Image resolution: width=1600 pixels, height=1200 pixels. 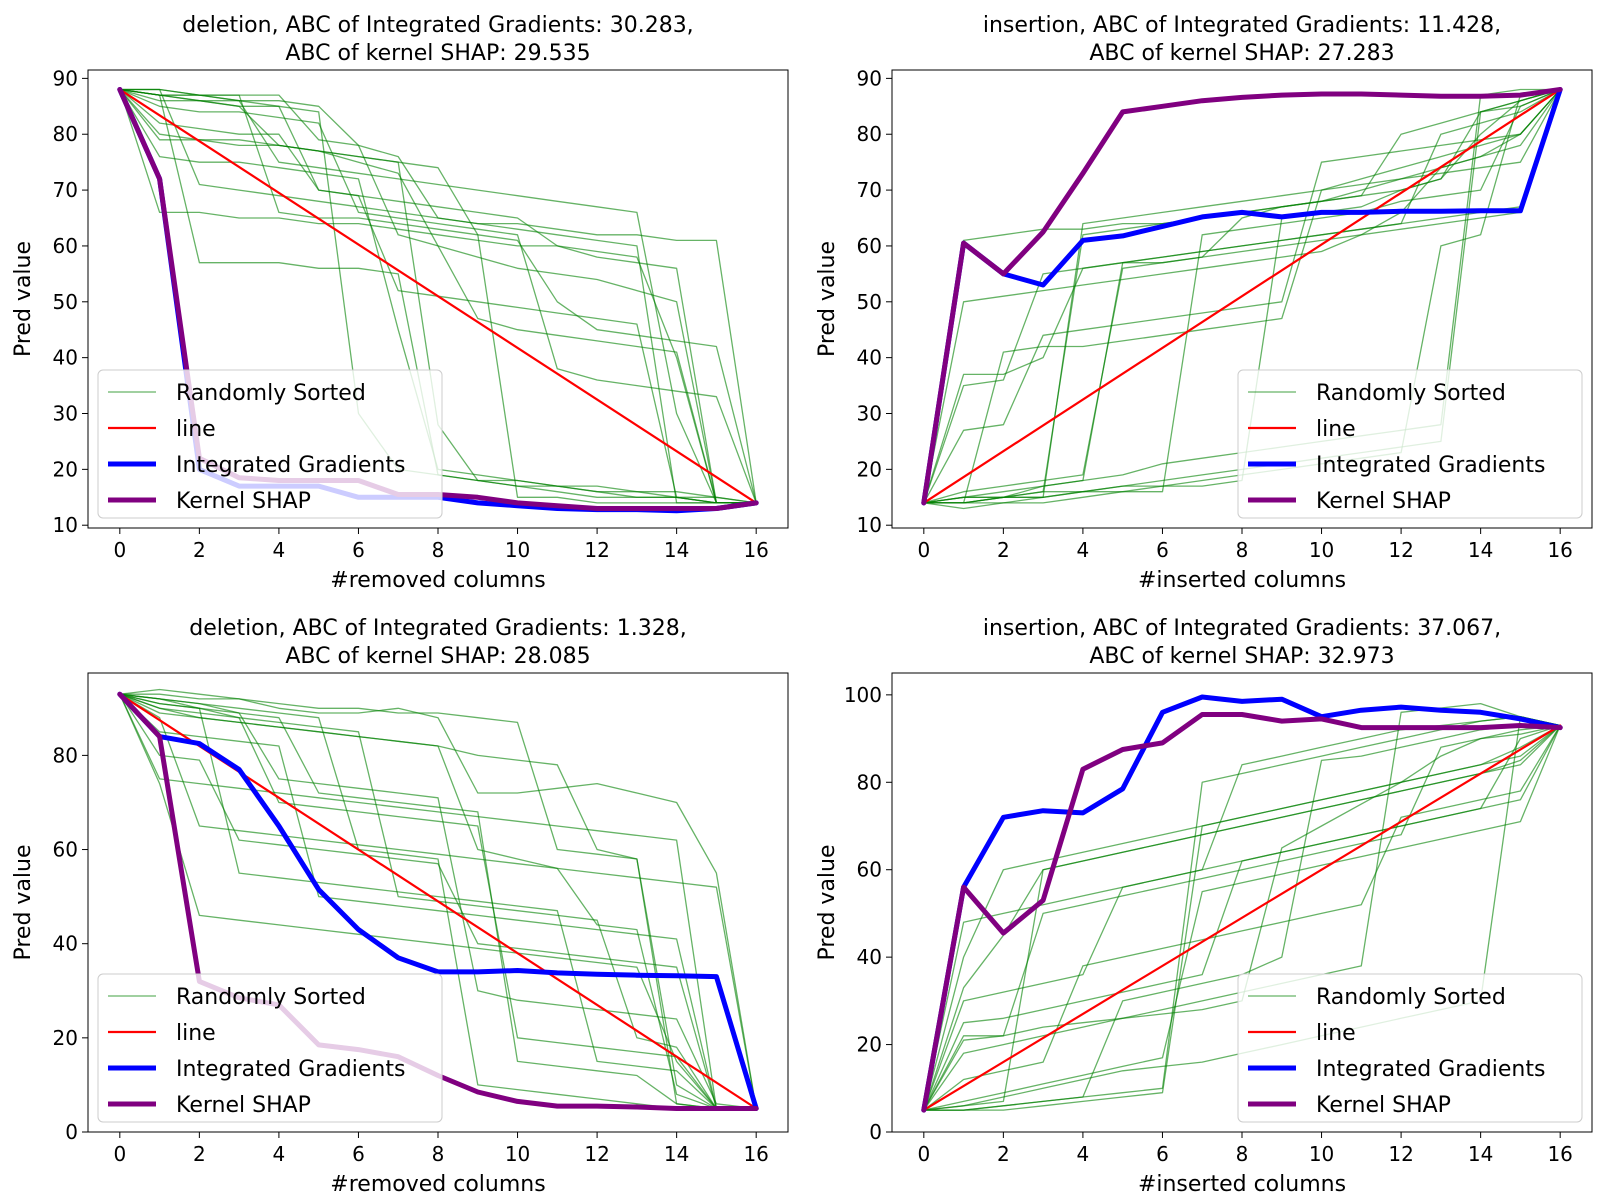 I want to click on data-layer, so click(x=1242, y=298).